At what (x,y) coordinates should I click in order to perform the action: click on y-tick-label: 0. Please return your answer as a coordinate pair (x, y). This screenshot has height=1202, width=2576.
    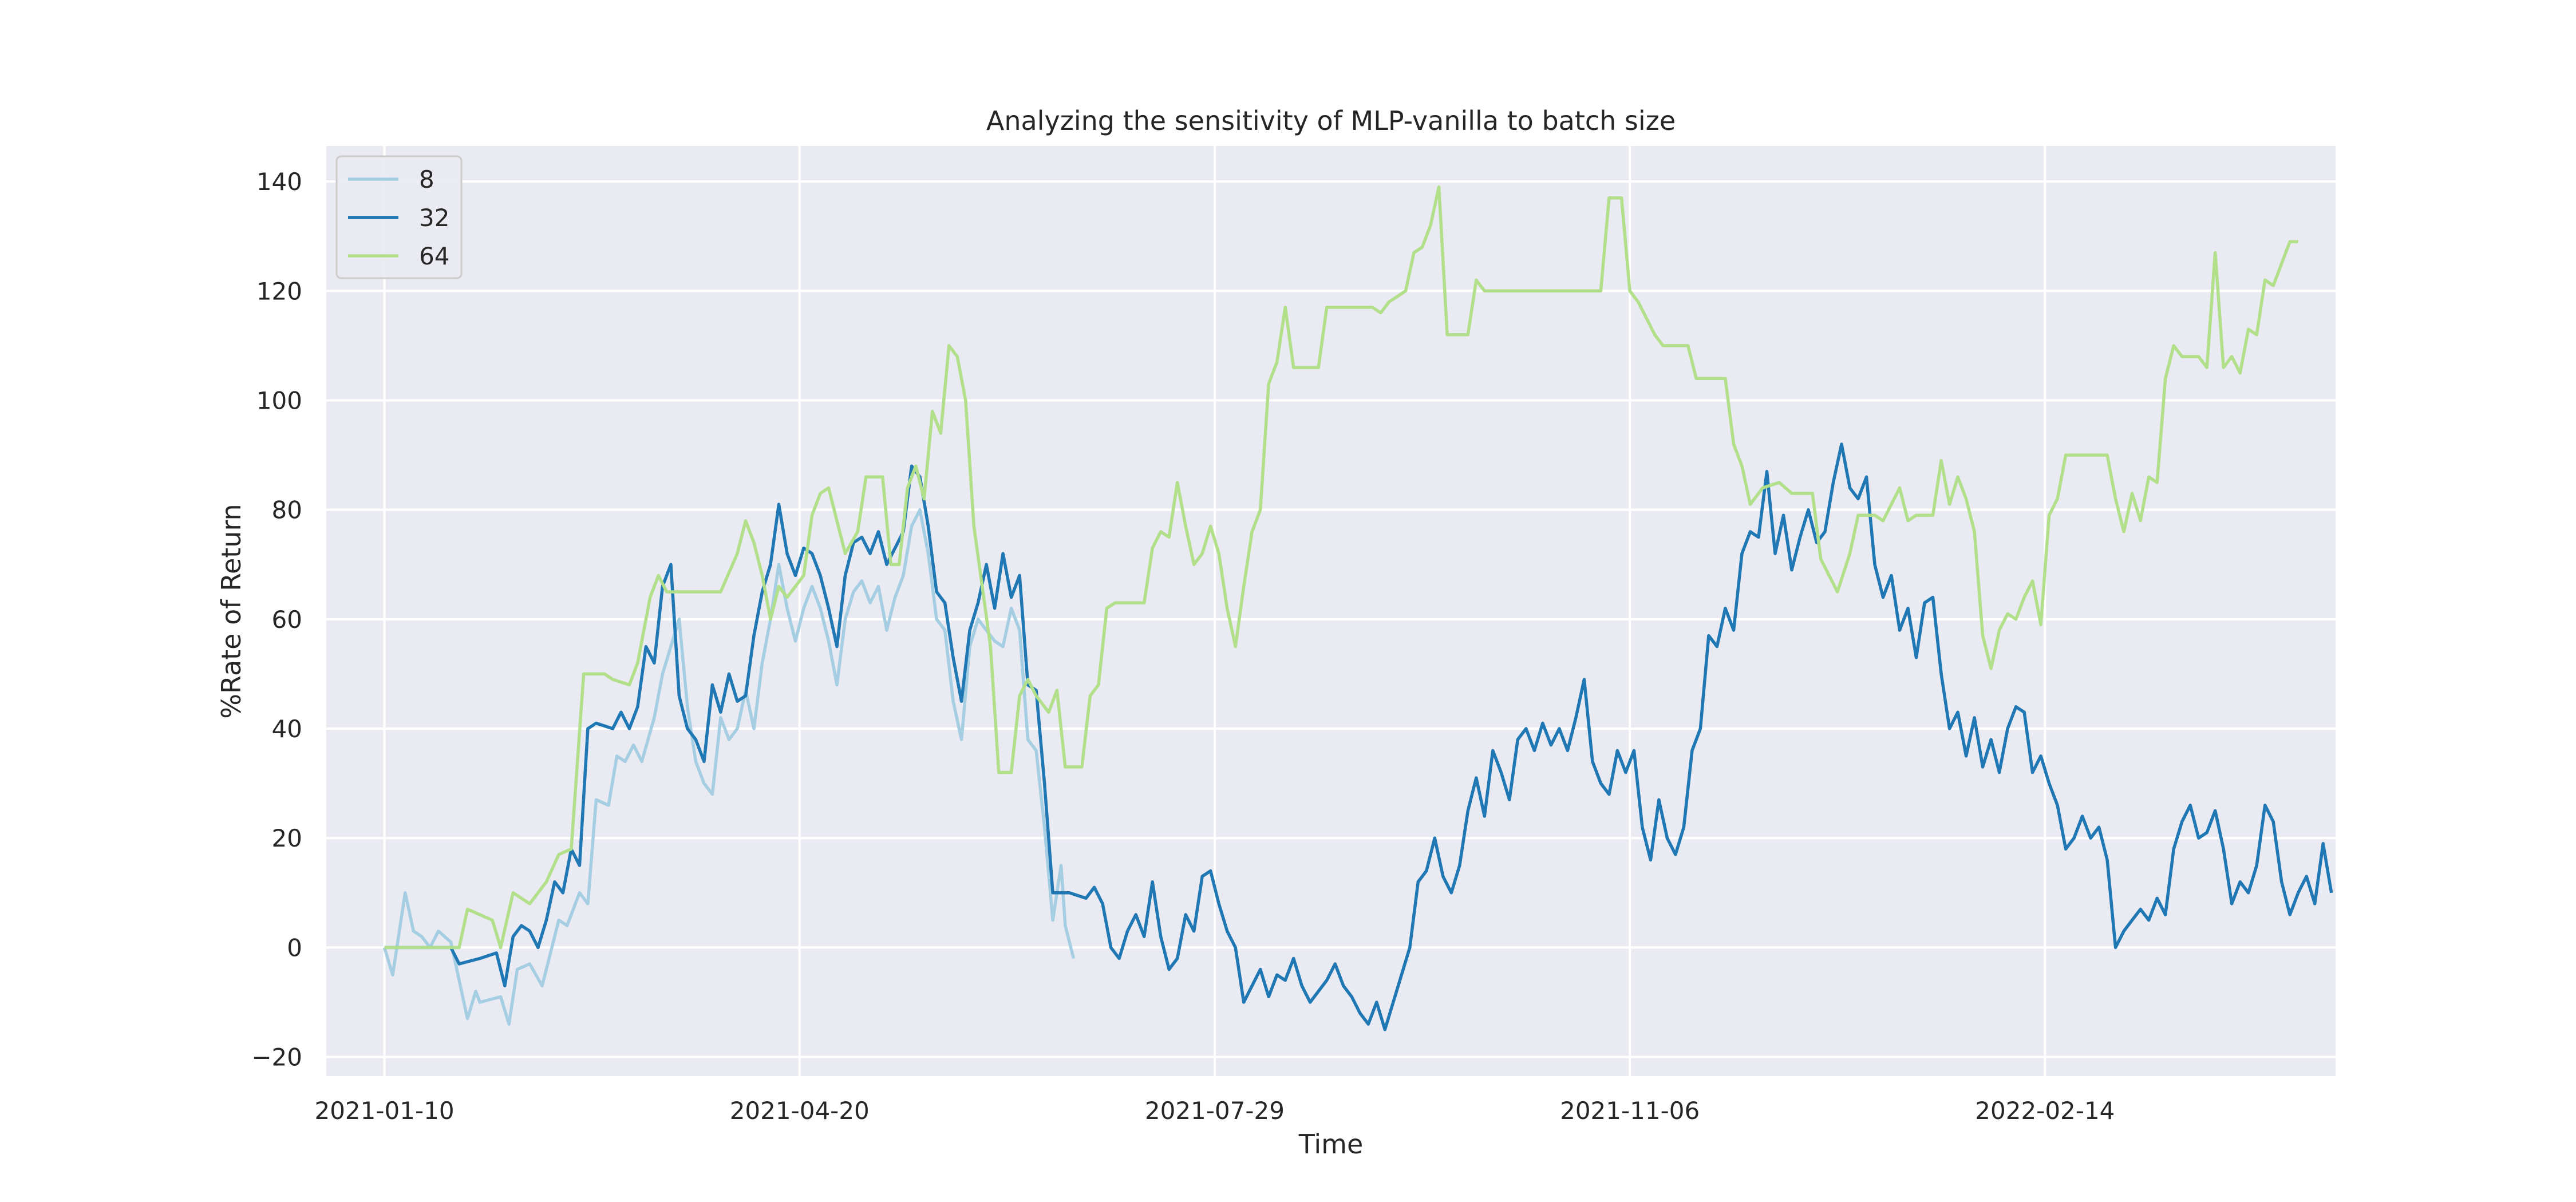
    Looking at the image, I should click on (294, 948).